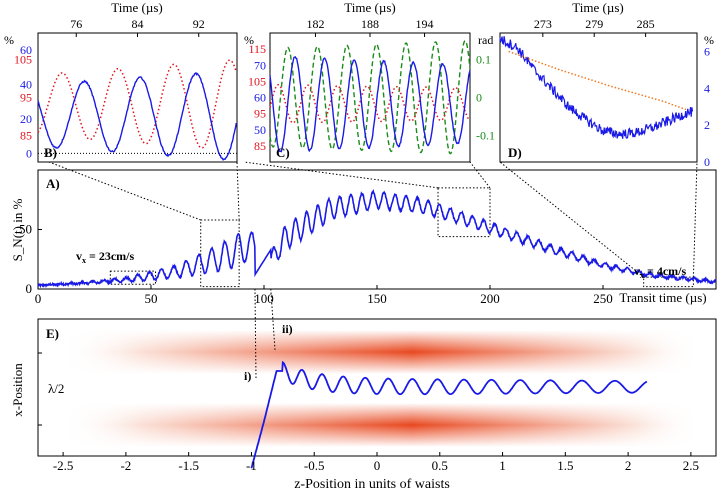 This screenshot has height=492, width=722. I want to click on panel-c-ytick-blue-label: 50, so click(260, 130).